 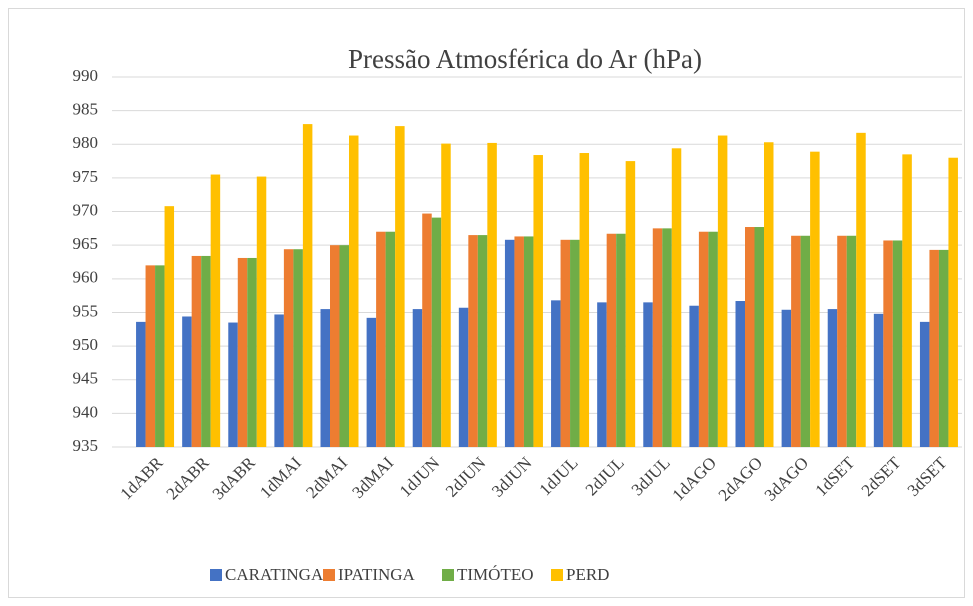 What do you see at coordinates (86, 445) in the screenshot?
I see `y-tick-label: 935` at bounding box center [86, 445].